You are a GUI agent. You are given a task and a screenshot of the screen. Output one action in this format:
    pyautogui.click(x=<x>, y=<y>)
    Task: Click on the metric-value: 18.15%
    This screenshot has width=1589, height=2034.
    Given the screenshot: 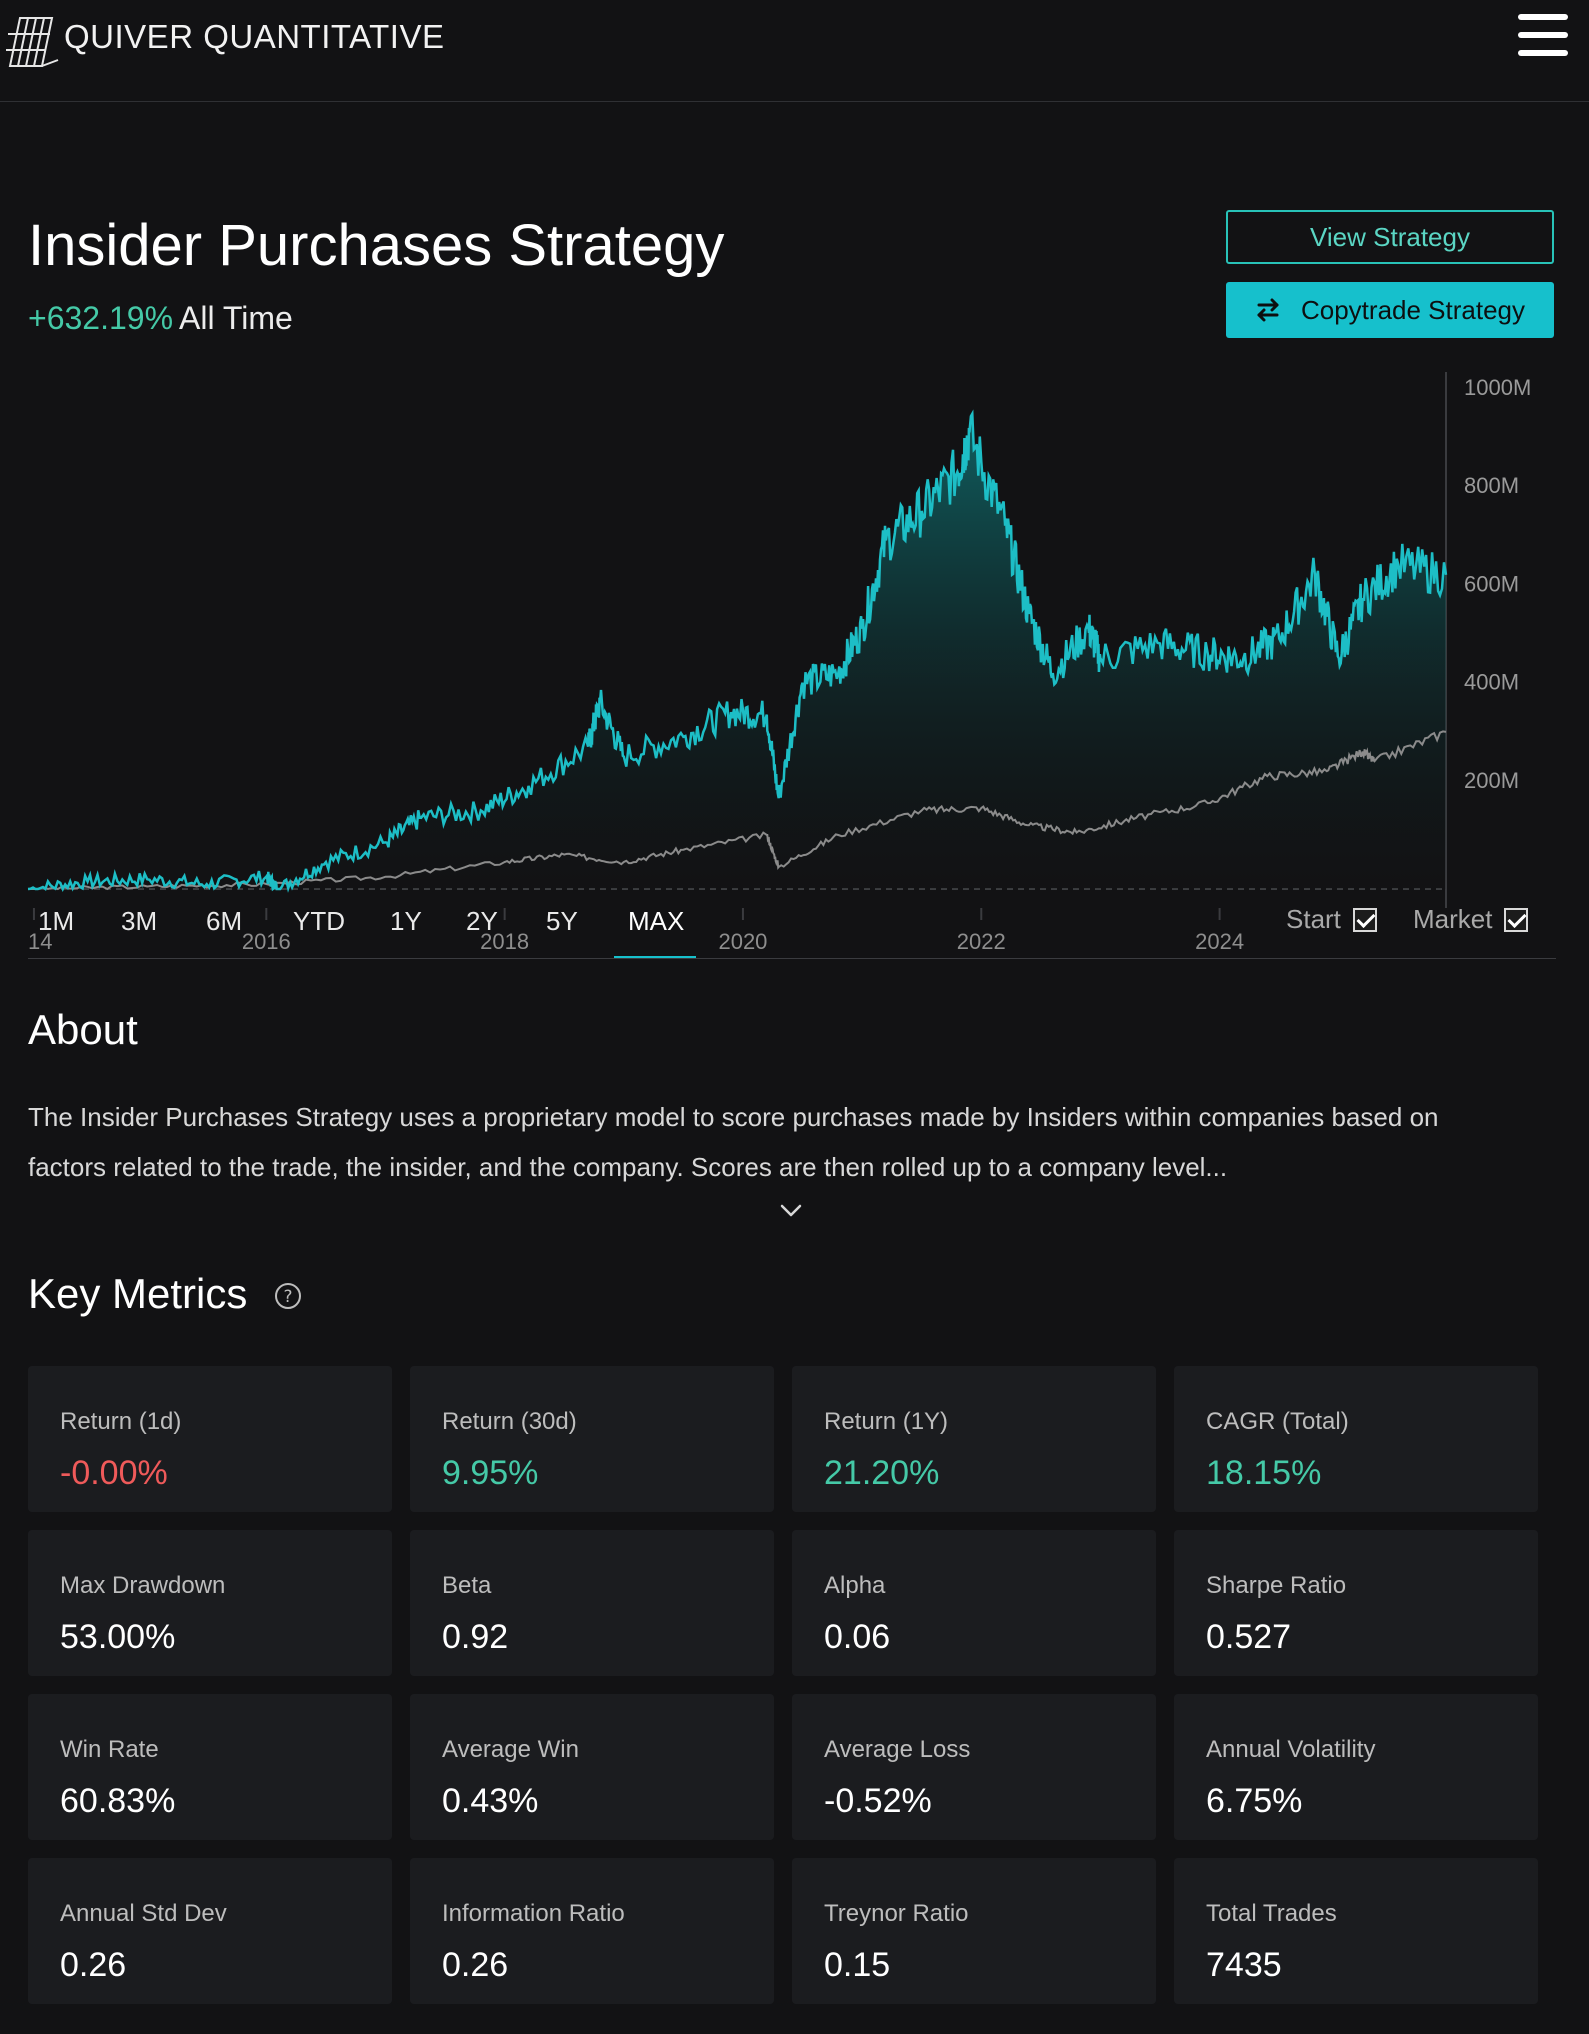 What is the action you would take?
    pyautogui.click(x=1264, y=1473)
    